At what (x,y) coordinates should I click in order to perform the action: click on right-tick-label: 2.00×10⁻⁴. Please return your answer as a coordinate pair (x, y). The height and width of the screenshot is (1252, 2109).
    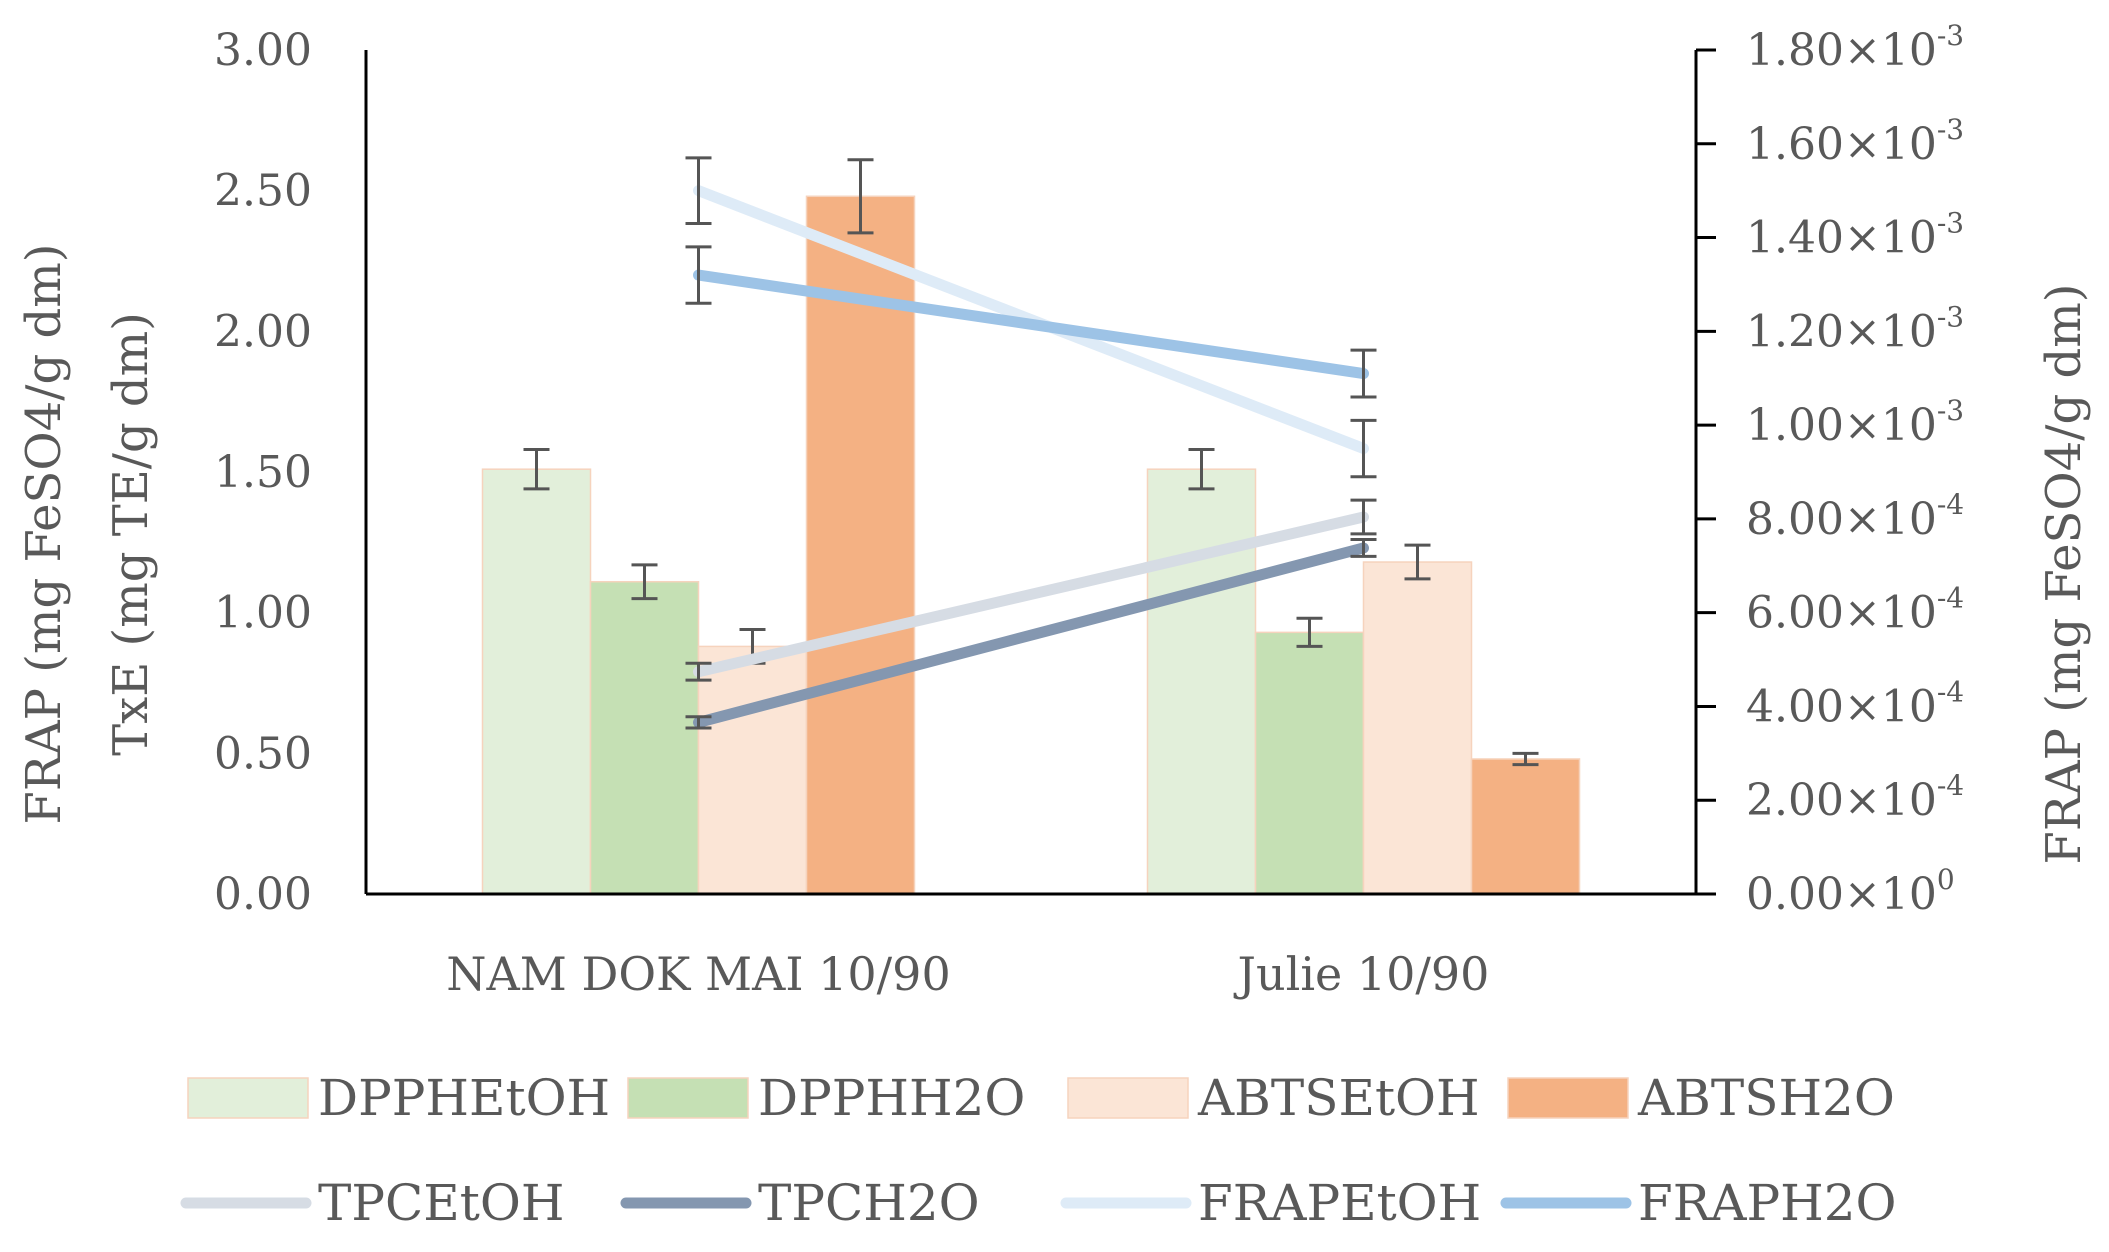
    Looking at the image, I should click on (1855, 797).